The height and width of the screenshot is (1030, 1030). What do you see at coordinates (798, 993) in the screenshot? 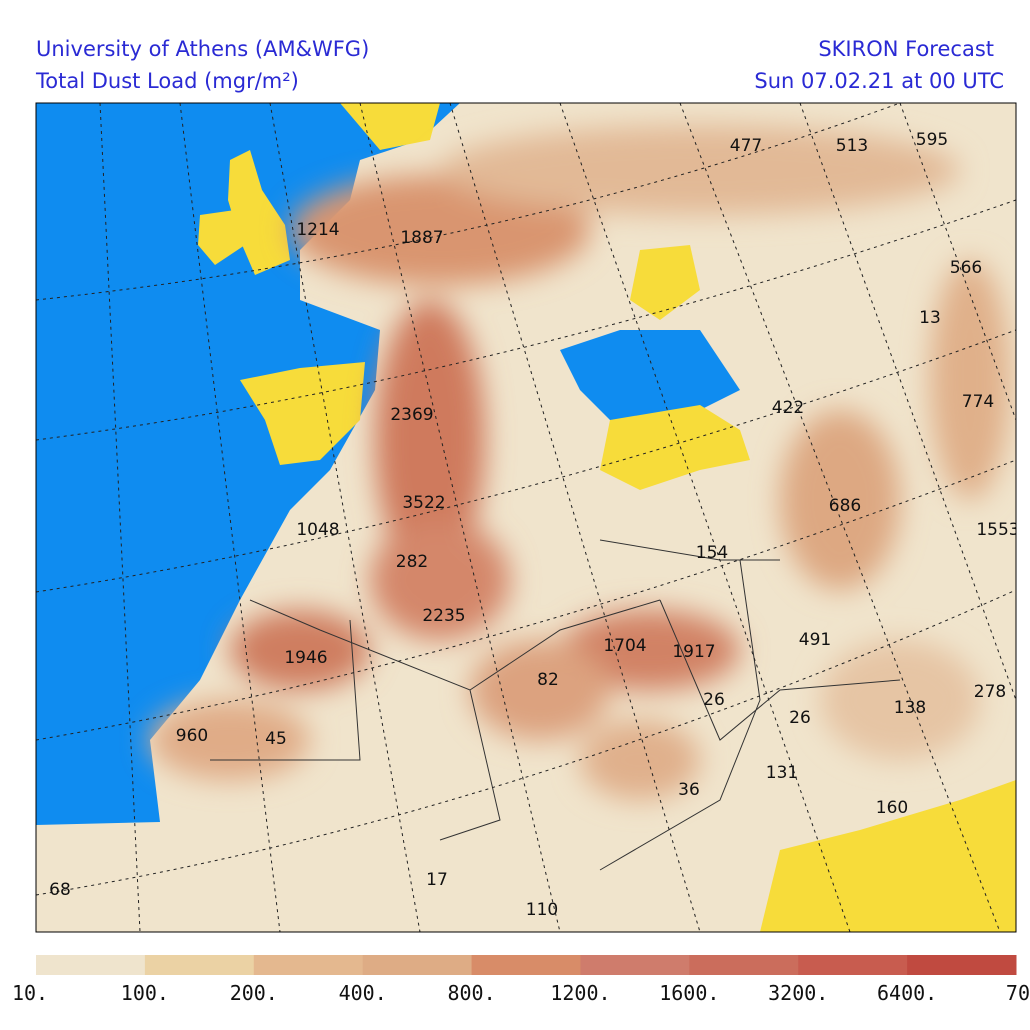
I see `colorbar-label: 3200.` at bounding box center [798, 993].